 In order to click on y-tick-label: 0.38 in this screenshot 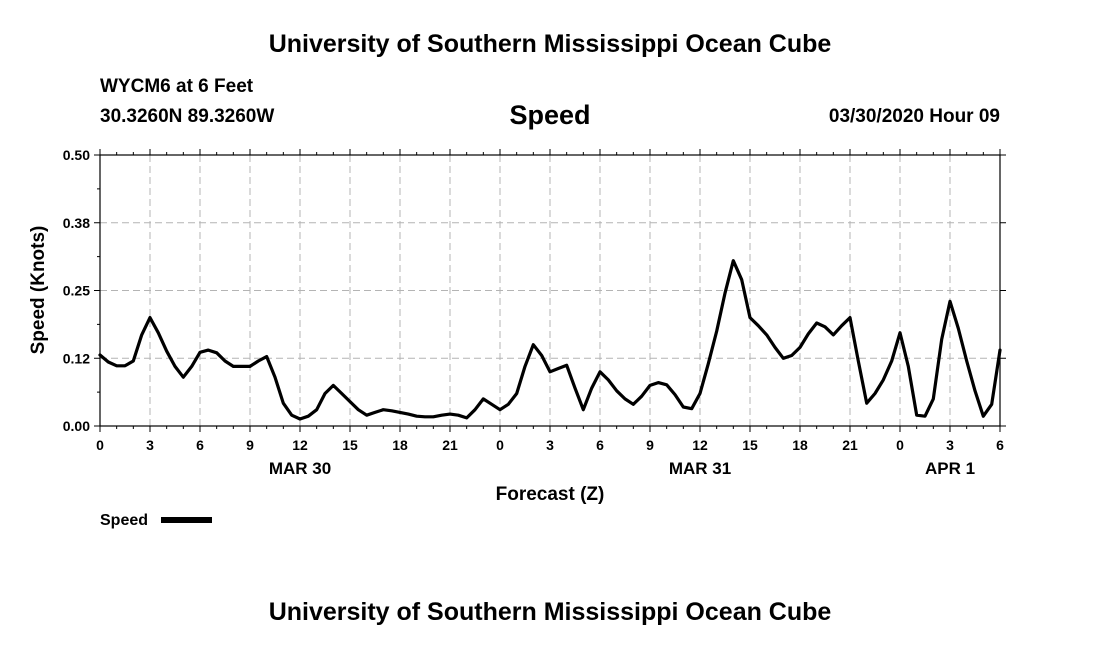, I will do `click(76, 223)`.